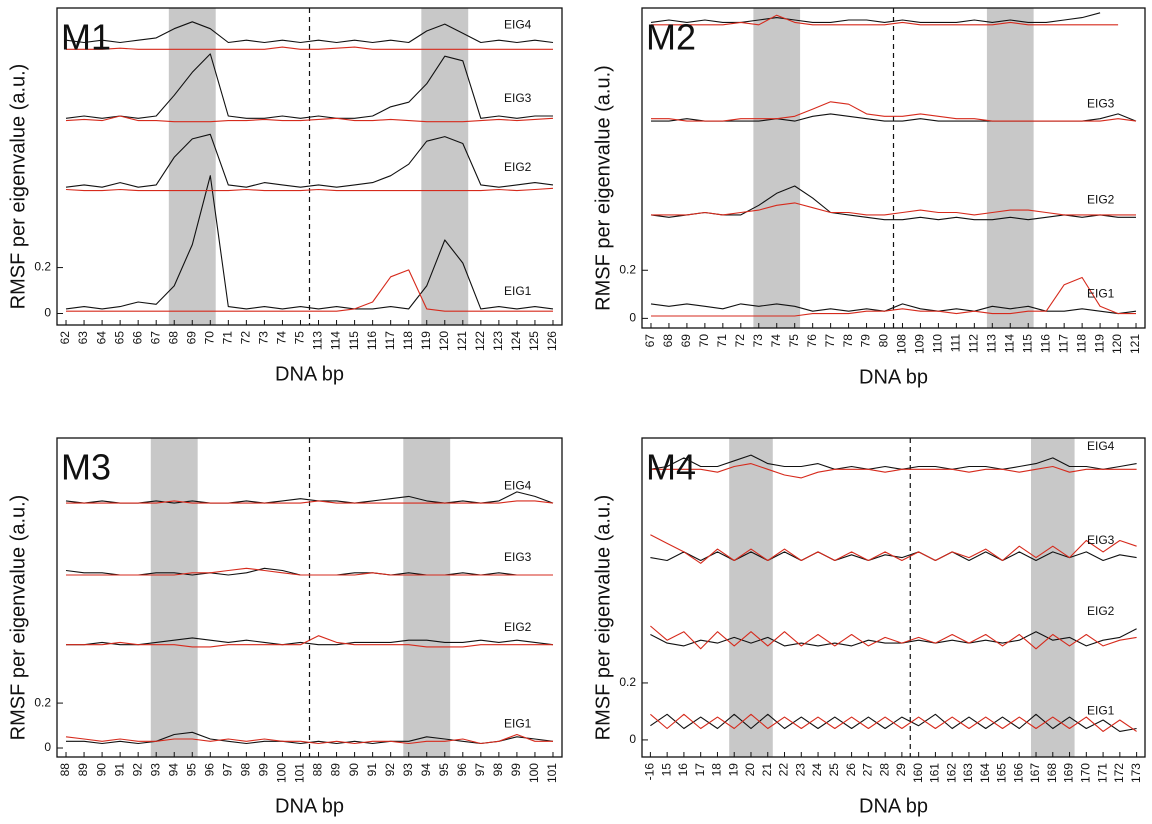  What do you see at coordinates (209, 338) in the screenshot?
I see `x-tick-label: 70` at bounding box center [209, 338].